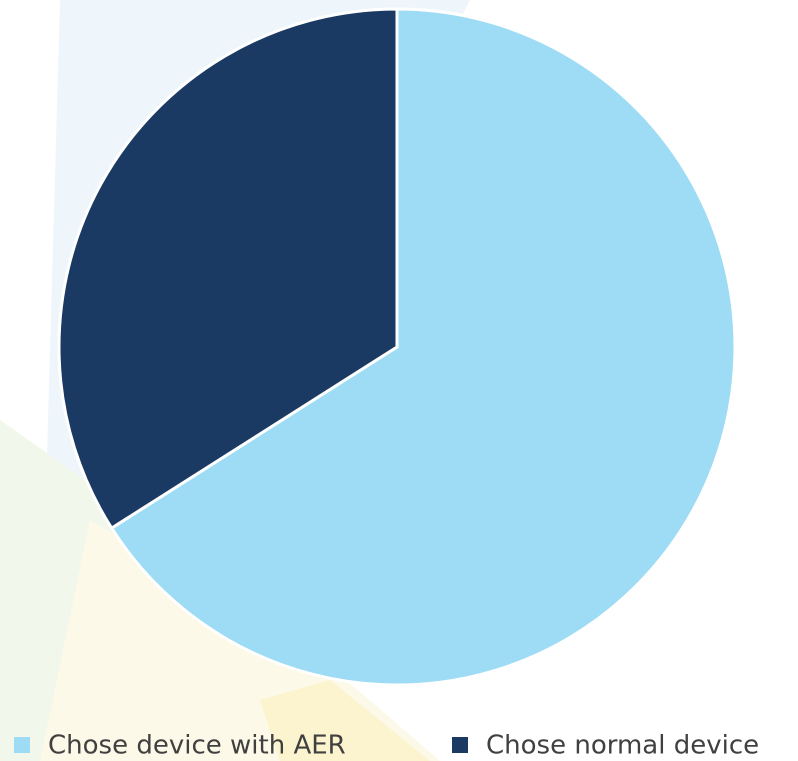  I want to click on legend-label: Chose normal device, so click(622, 746).